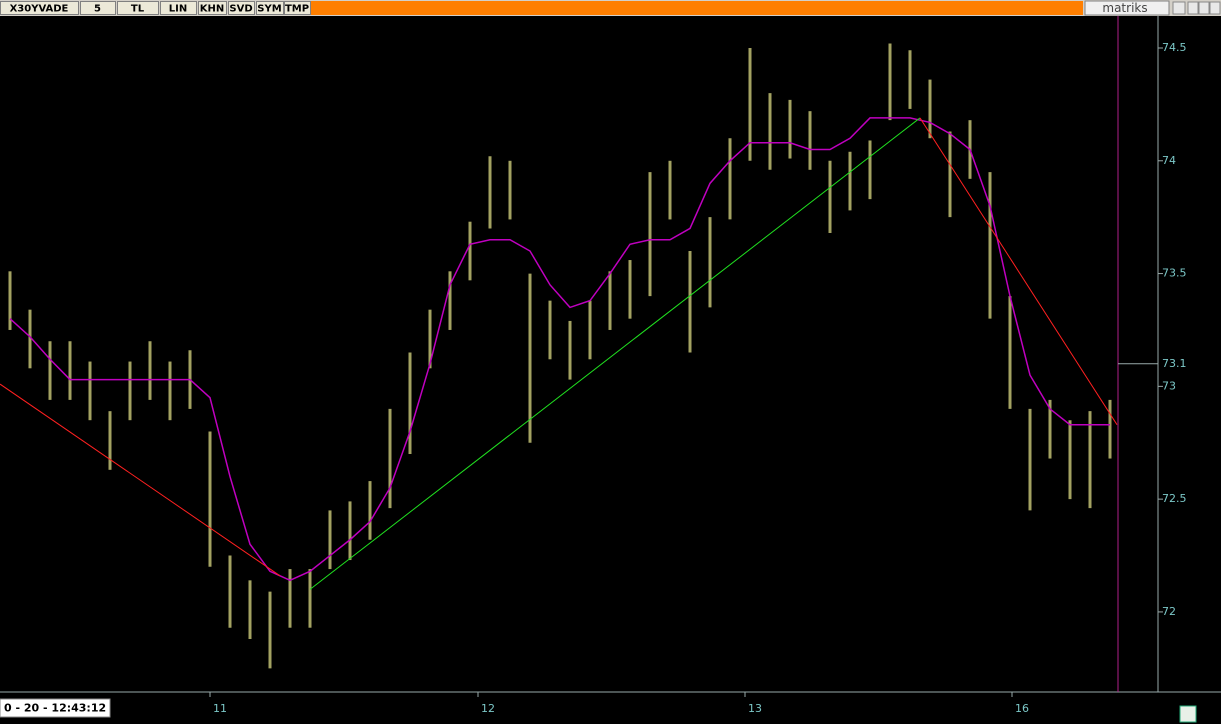  I want to click on refresh-button, so click(1188, 714).